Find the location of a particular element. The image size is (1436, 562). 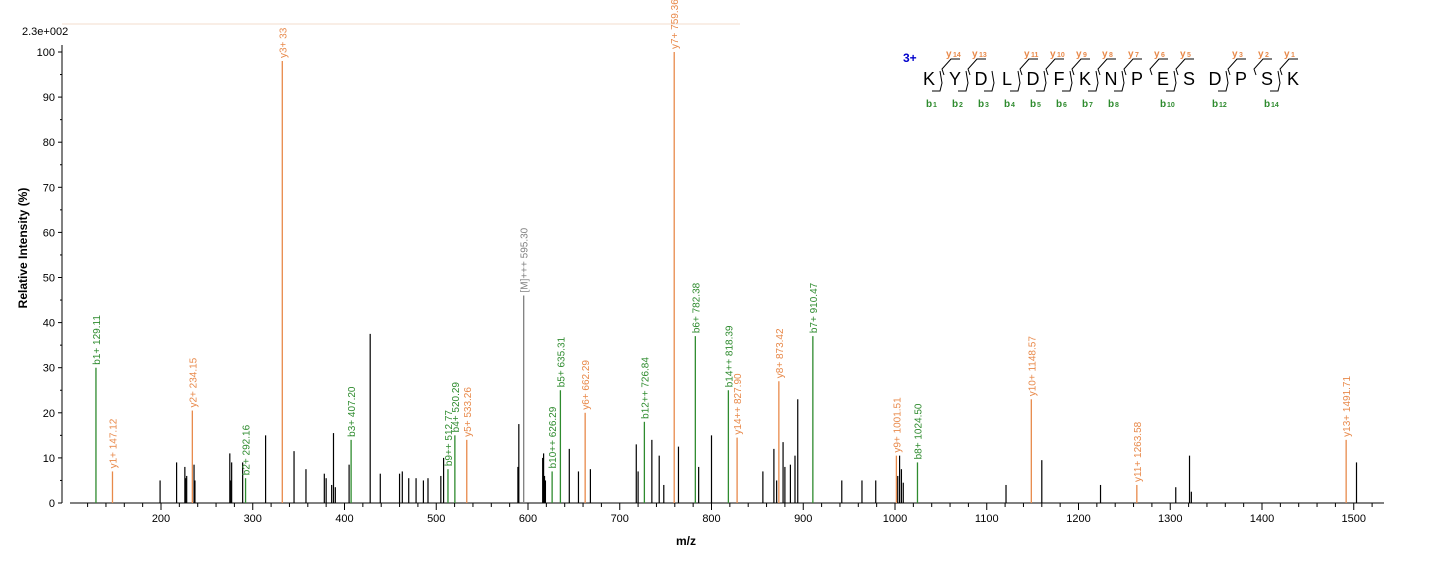

y-tick-label: 100 is located at coordinates (46, 53).